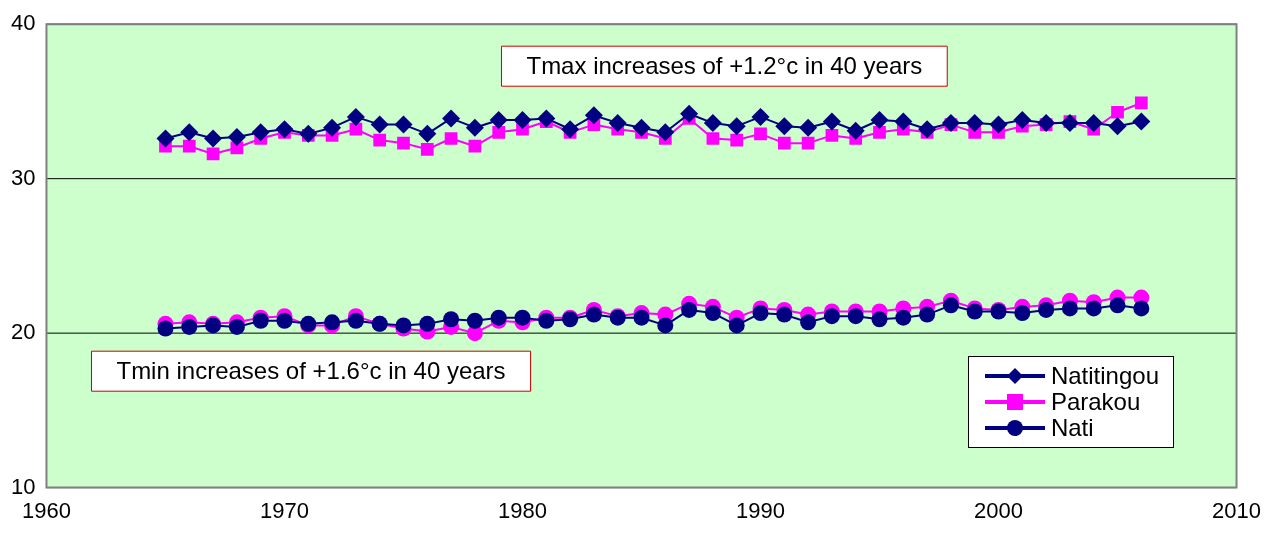  I want to click on y-tick-label: 40, so click(23, 23).